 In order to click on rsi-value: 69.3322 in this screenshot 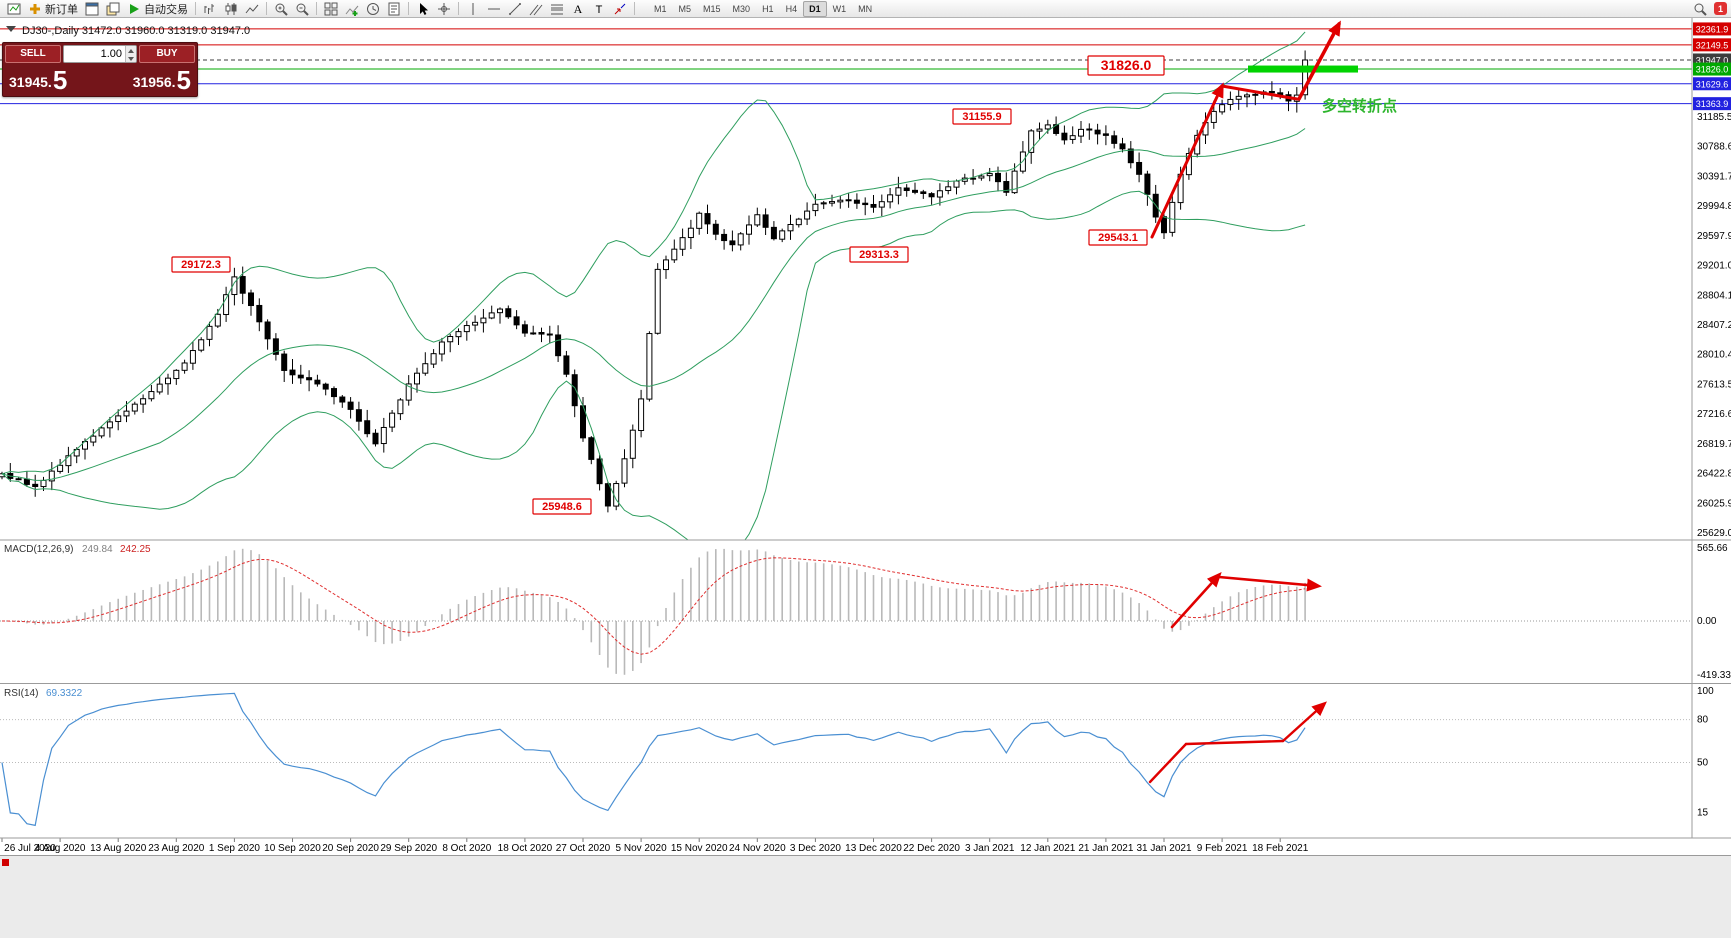, I will do `click(64, 693)`.